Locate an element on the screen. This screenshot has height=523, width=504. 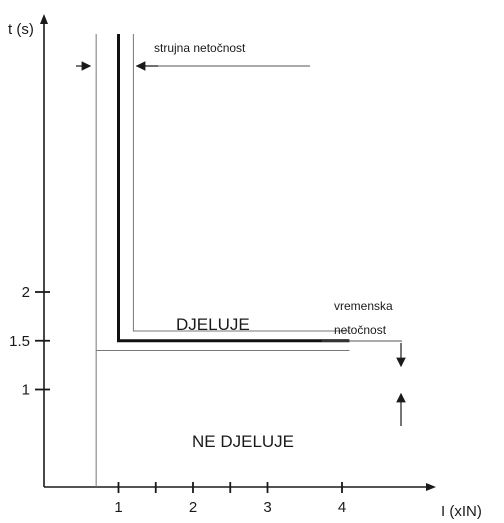
y-axis-arrow-icon is located at coordinates (44, 19).